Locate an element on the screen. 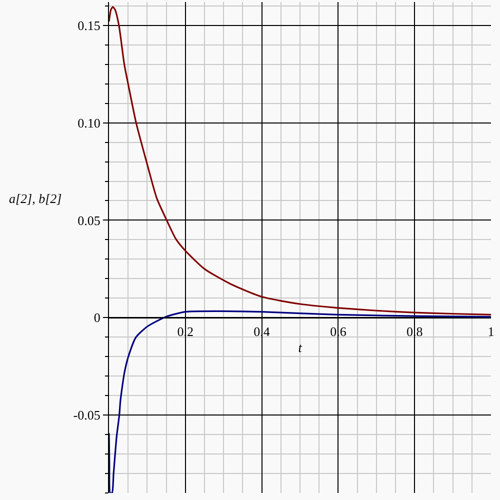 This screenshot has width=500, height=500. x-axis-title: t is located at coordinates (300, 347).